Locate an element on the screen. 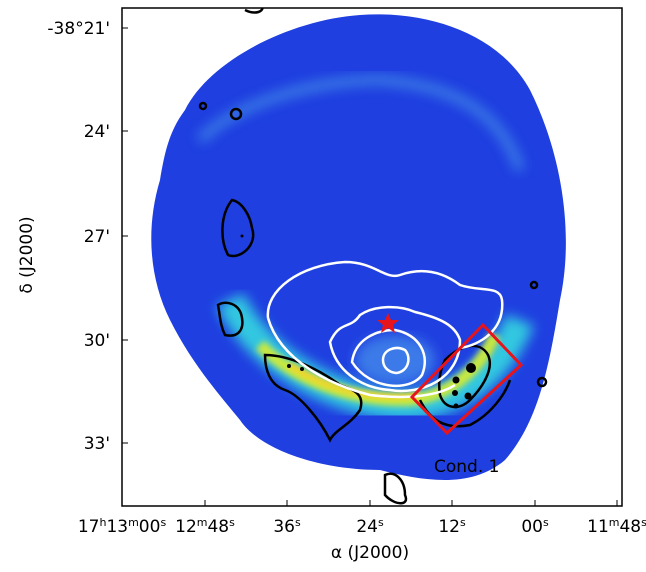 The height and width of the screenshot is (572, 646). x-tick-label-part: 24 is located at coordinates (367, 527).